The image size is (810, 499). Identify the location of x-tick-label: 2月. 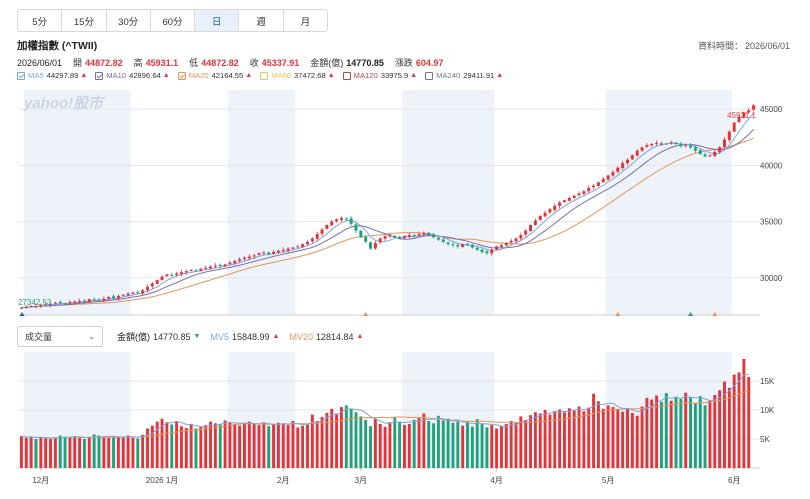
(283, 480).